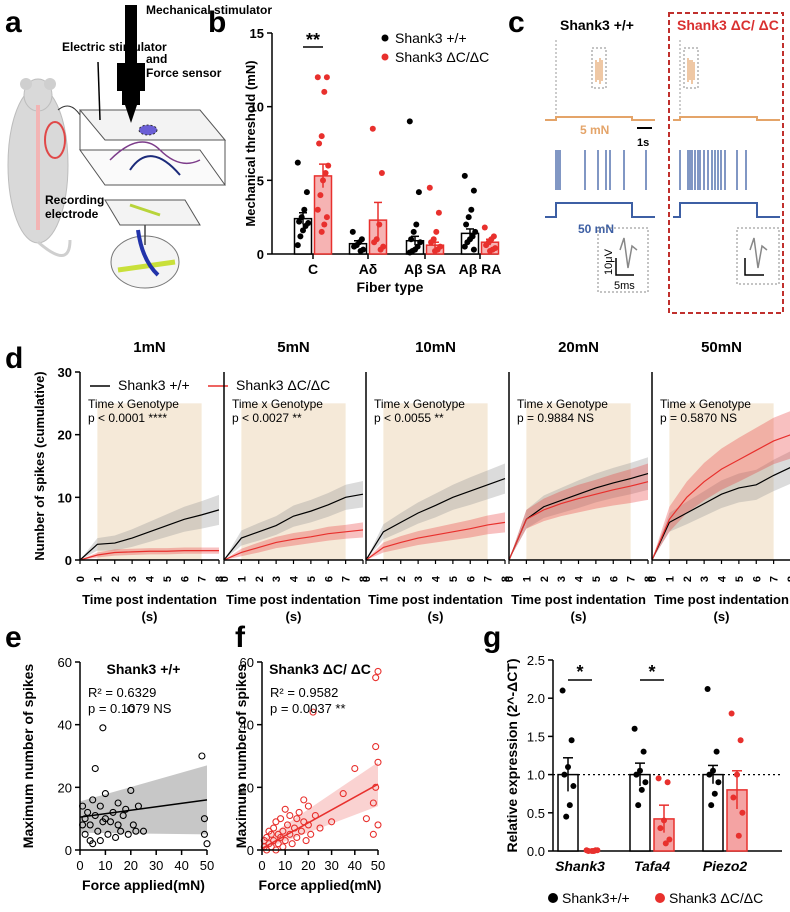 Image resolution: width=790 pixels, height=912 pixels. Describe the element at coordinates (285, 865) in the screenshot. I see `x-tick-label: 10` at that location.